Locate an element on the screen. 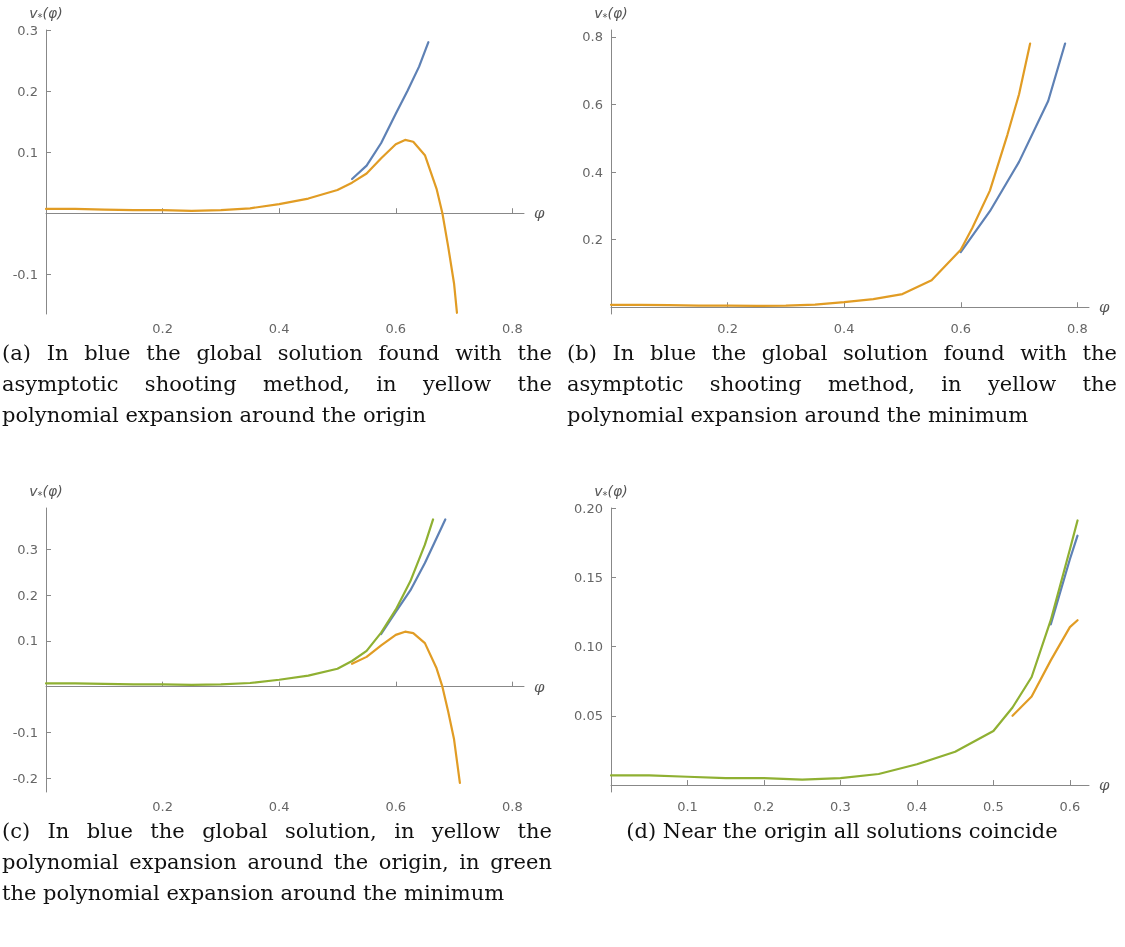 This screenshot has width=1125, height=947. y-tick-label: 0.8 is located at coordinates (592, 37).